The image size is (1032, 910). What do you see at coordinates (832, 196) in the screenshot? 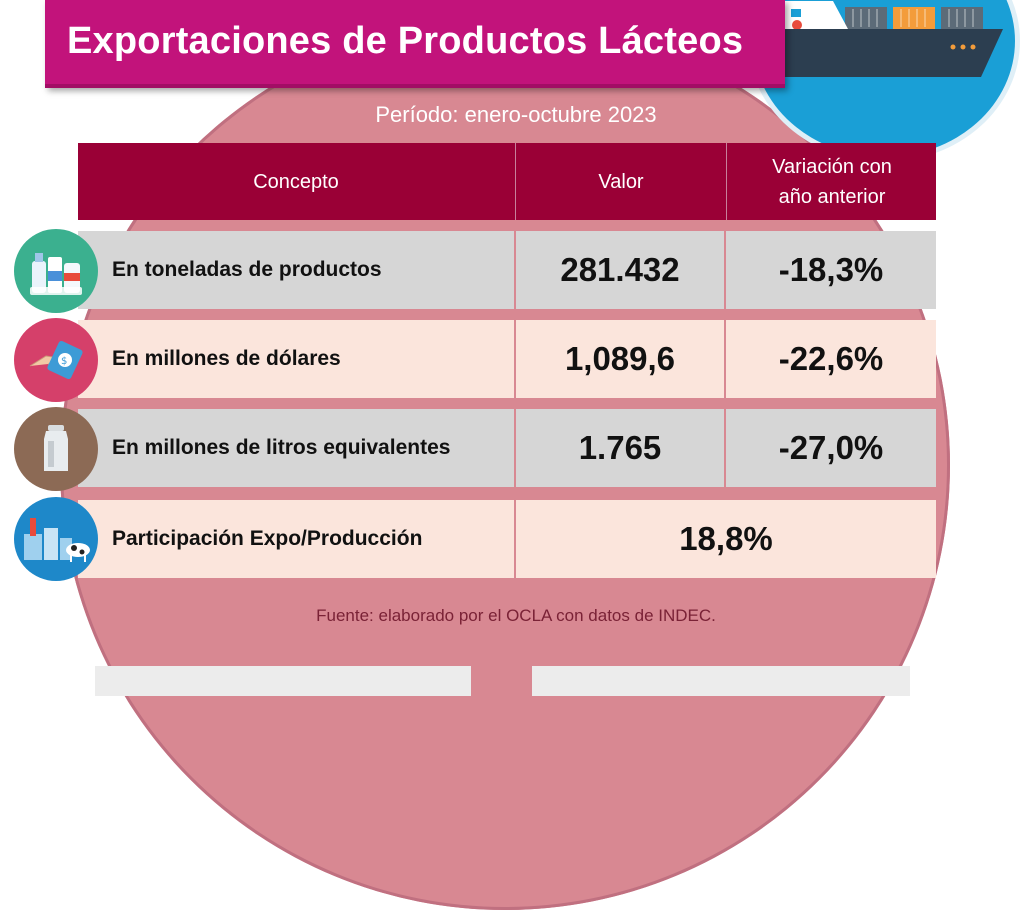
I see `column-header-variacion-line2: año anterior` at bounding box center [832, 196].